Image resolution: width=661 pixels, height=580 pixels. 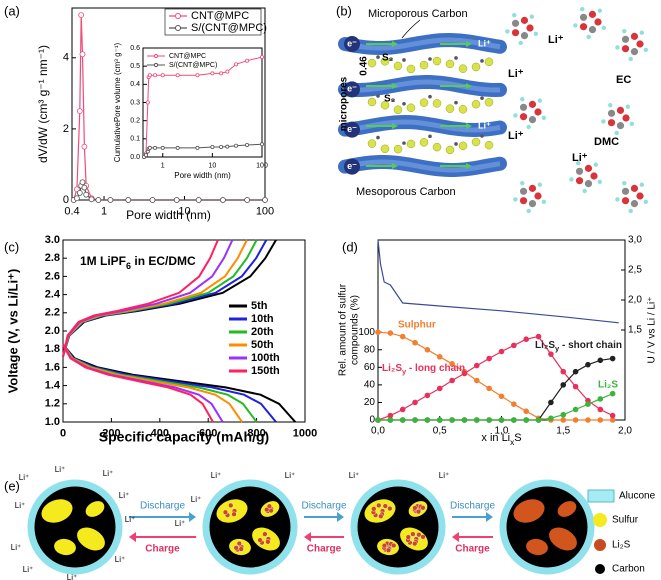 What do you see at coordinates (63, 434) in the screenshot?
I see `x-tick-label: 0` at bounding box center [63, 434].